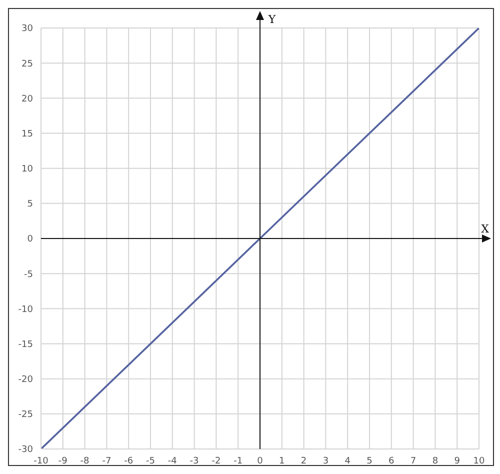 The height and width of the screenshot is (474, 500). Describe the element at coordinates (107, 461) in the screenshot. I see `x-tick-label: -7` at that location.